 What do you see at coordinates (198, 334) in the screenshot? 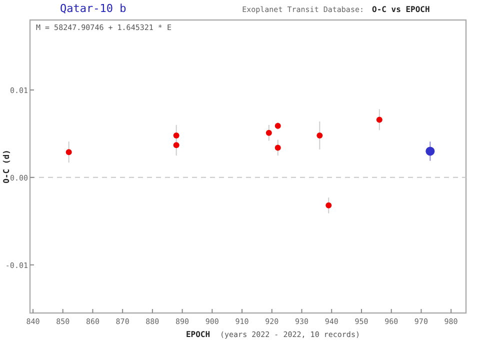
I see `x-axis-title: EPOCH` at bounding box center [198, 334].